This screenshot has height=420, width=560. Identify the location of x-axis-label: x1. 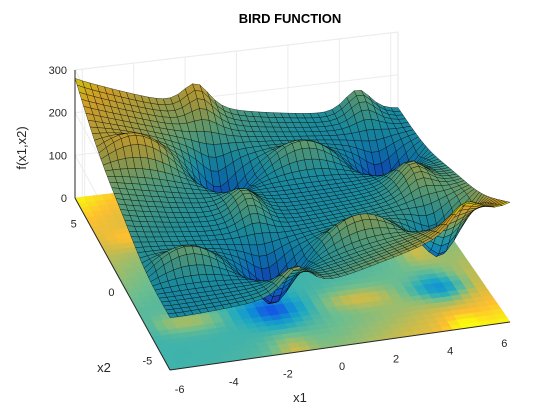
(300, 397).